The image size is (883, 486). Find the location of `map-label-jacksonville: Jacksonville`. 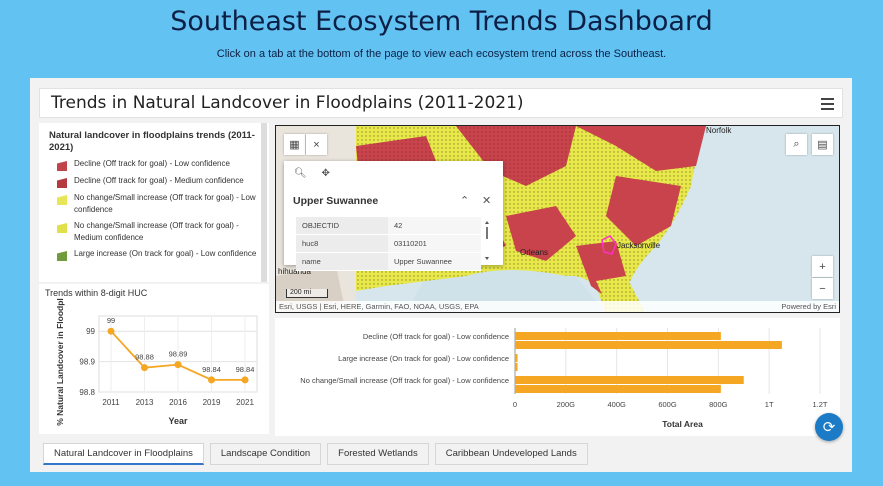

map-label-jacksonville: Jacksonville is located at coordinates (639, 245).